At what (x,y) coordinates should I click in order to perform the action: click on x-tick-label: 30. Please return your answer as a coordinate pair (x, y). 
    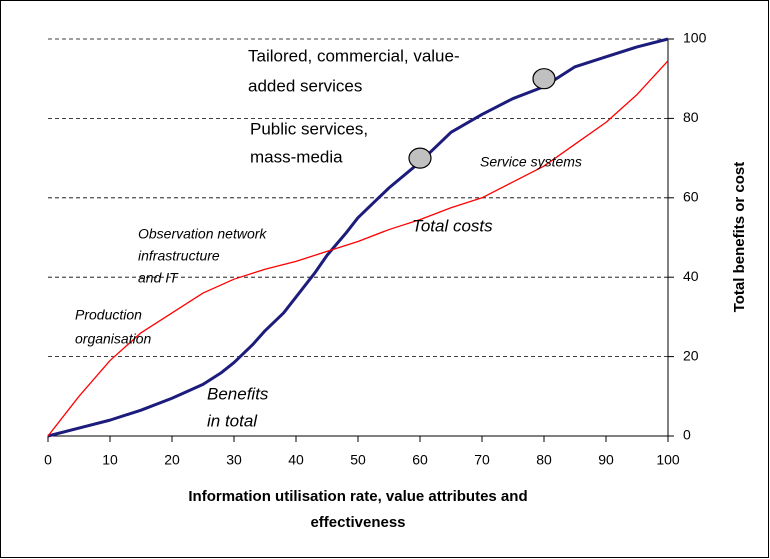
    Looking at the image, I should click on (234, 460).